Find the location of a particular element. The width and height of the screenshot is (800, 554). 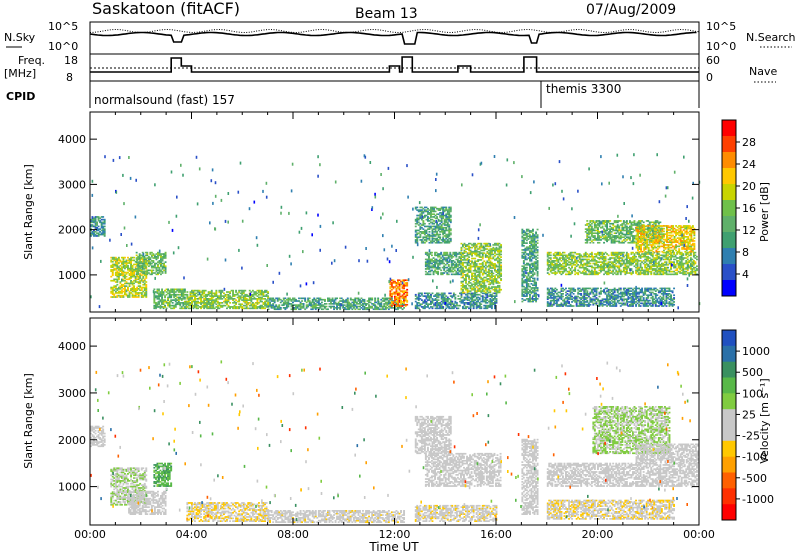

nsearch-label: N.Search is located at coordinates (771, 37).